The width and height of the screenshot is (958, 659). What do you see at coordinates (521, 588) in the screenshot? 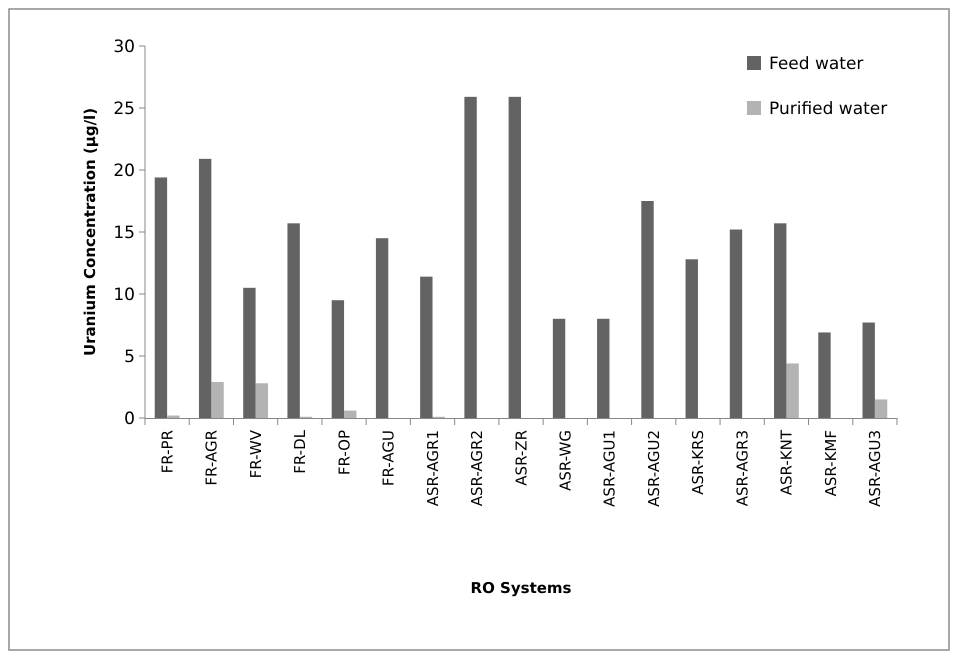
I see `x-axis-title: RO Systems` at bounding box center [521, 588].